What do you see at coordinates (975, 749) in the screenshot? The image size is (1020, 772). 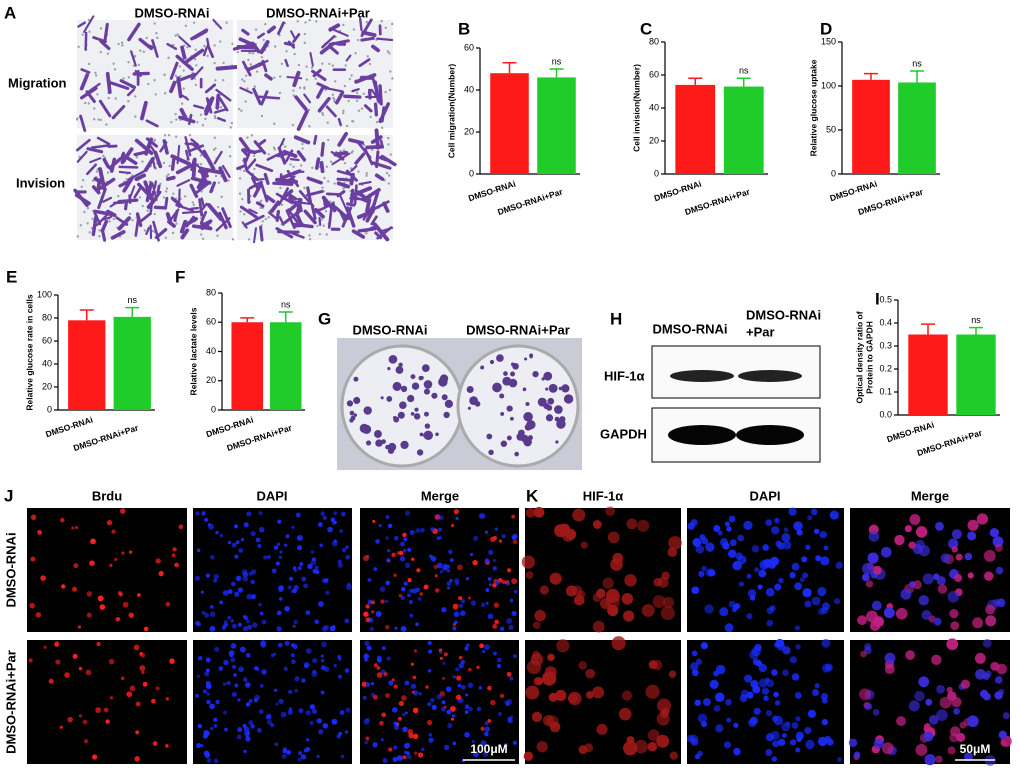 I see `scale-label: 50μM` at bounding box center [975, 749].